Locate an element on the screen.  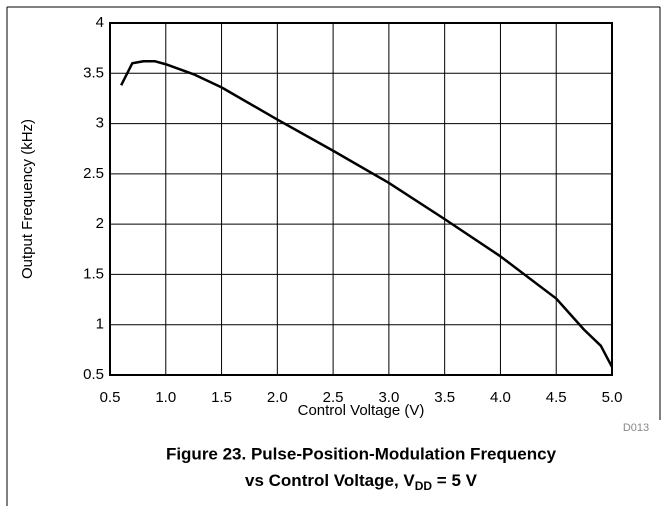
y-tick-label: 1.5 is located at coordinates (93, 273).